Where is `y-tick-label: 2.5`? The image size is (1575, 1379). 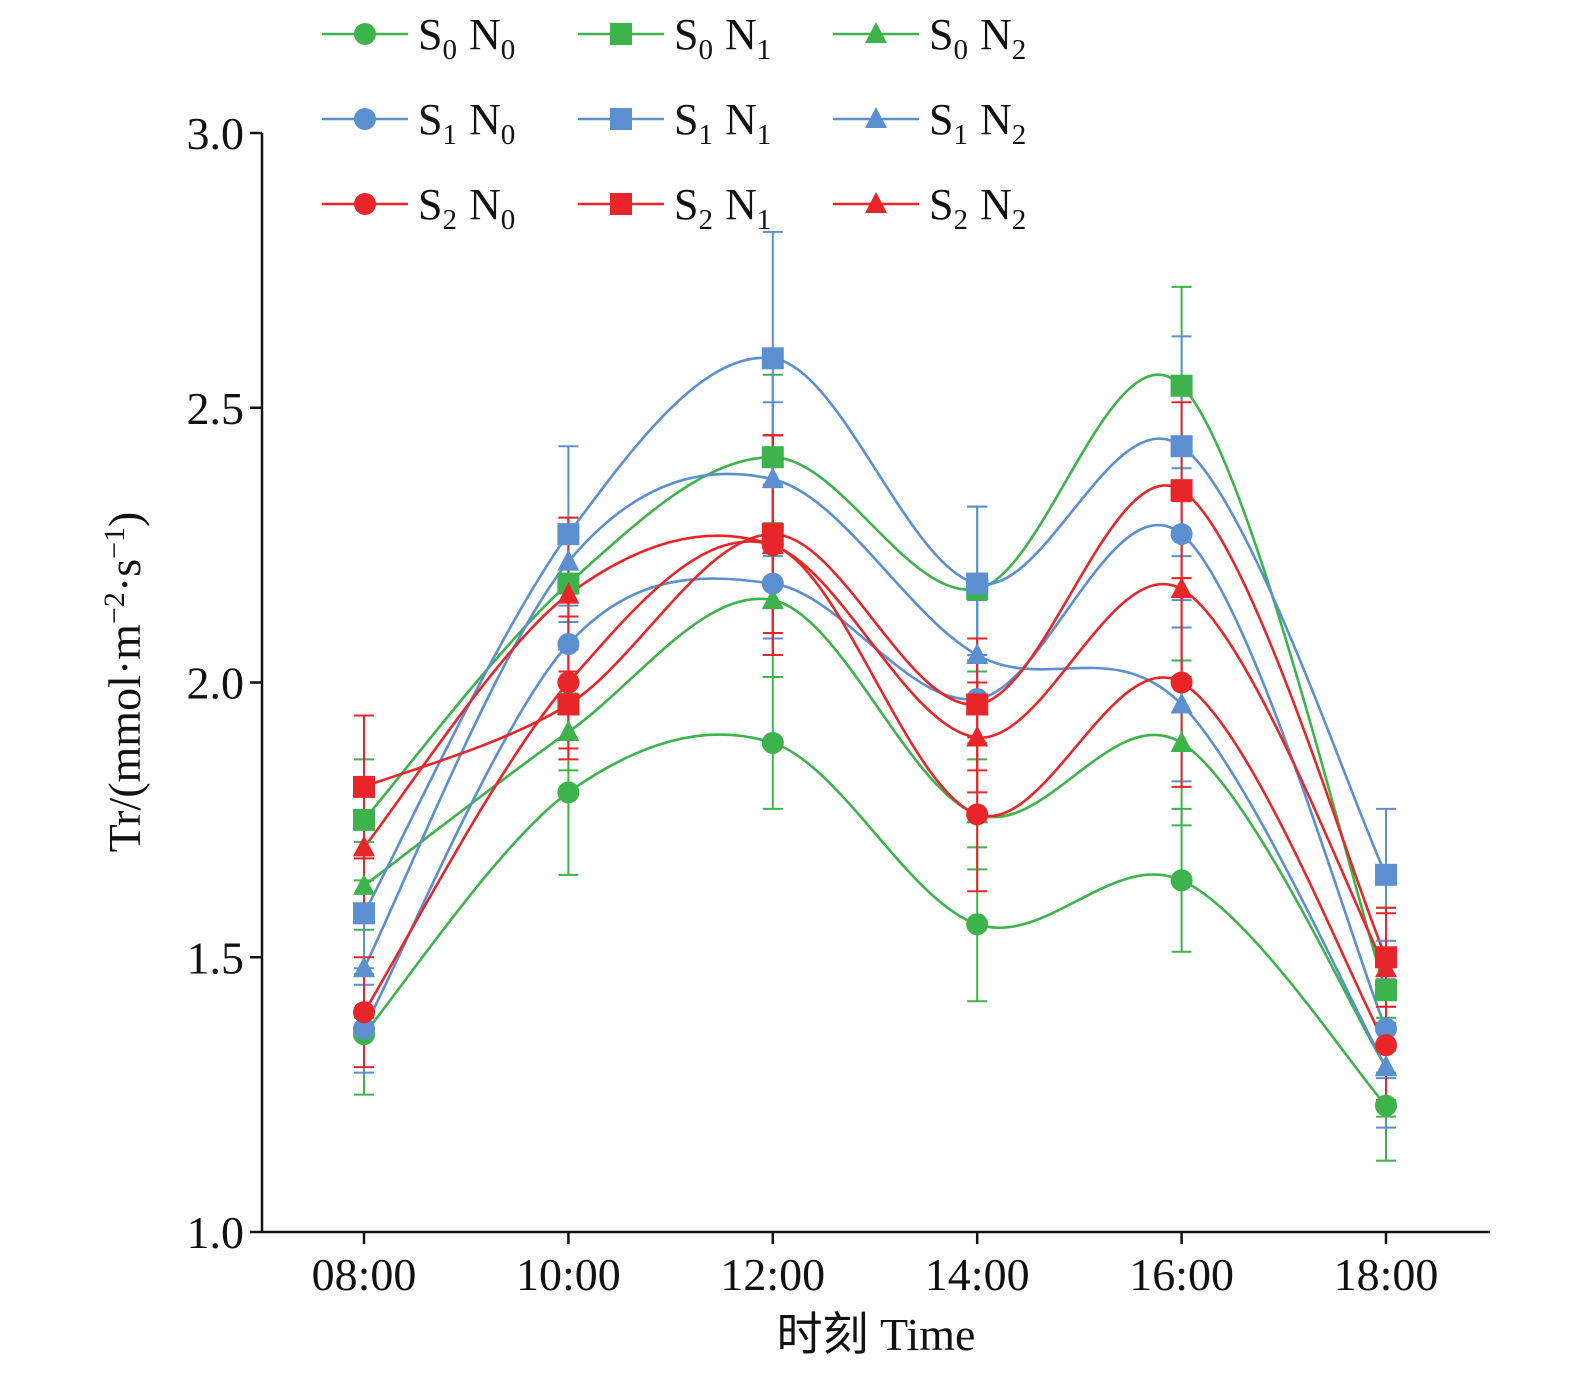 y-tick-label: 2.5 is located at coordinates (216, 408).